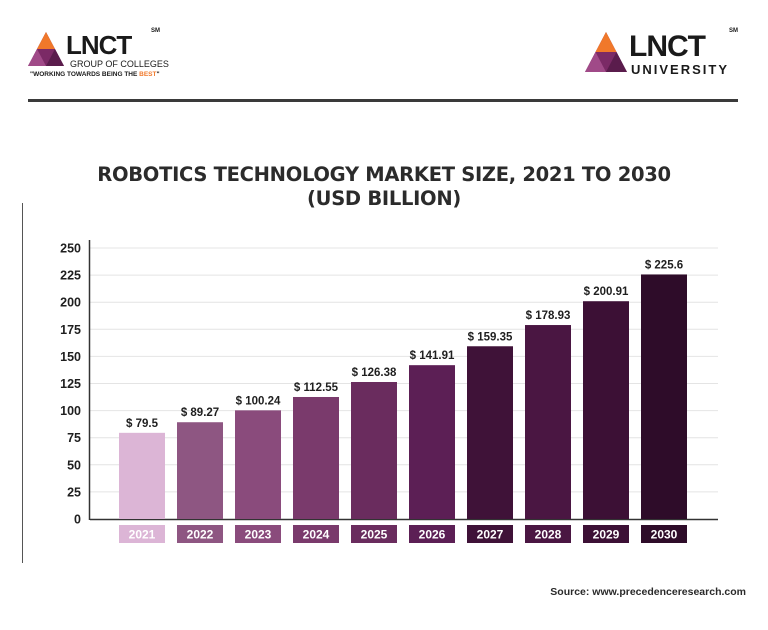 This screenshot has height=630, width=768. I want to click on x-tick-label: 2023, so click(258, 535).